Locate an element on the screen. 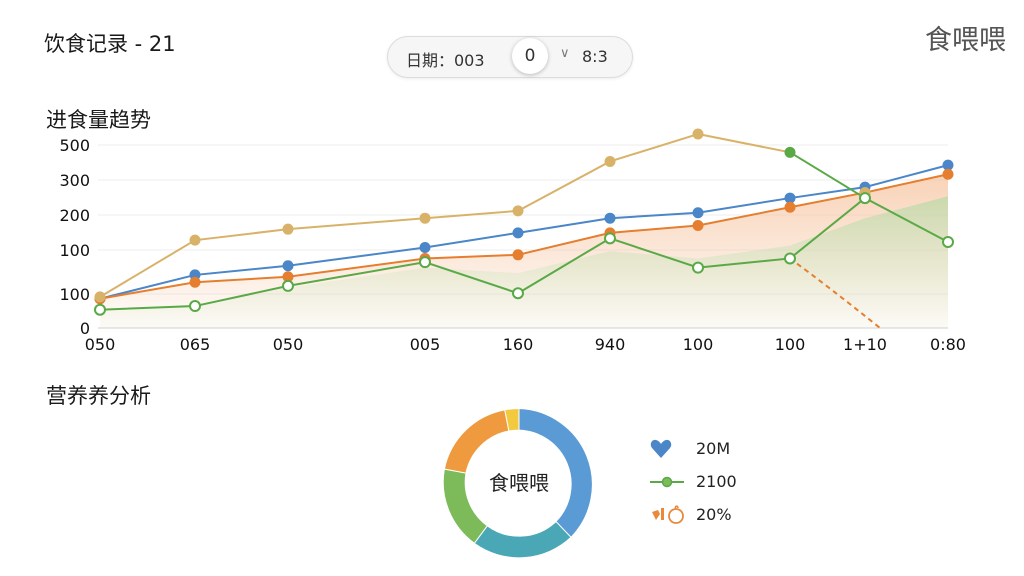 The width and height of the screenshot is (1024, 576). x-tick-label: 160 is located at coordinates (518, 344).